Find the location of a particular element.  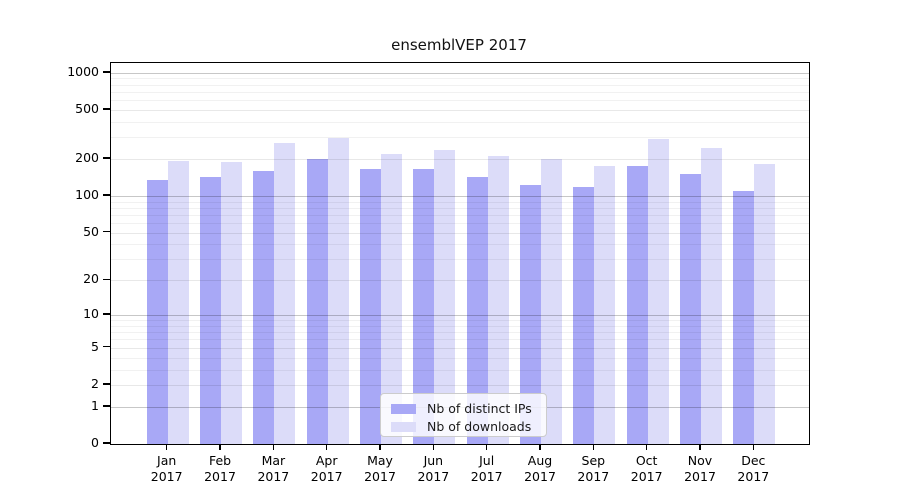

x-tick-label: Dec 2017 is located at coordinates (753, 468).